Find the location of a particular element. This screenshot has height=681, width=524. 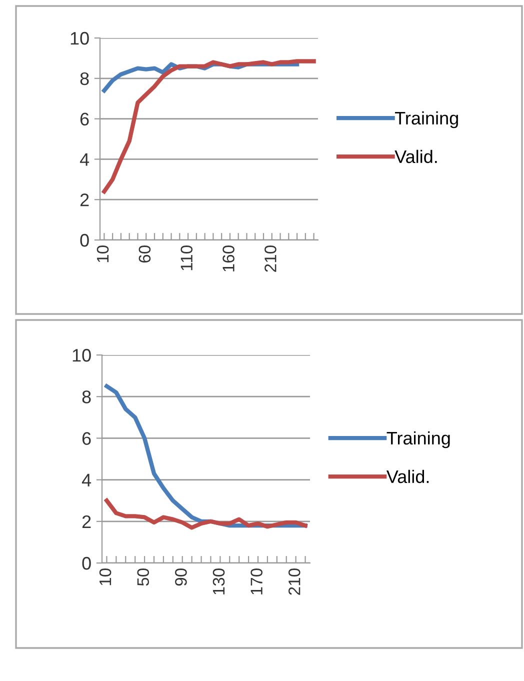

line-series is located at coordinates (206, 514).